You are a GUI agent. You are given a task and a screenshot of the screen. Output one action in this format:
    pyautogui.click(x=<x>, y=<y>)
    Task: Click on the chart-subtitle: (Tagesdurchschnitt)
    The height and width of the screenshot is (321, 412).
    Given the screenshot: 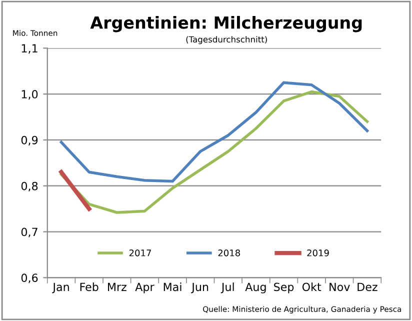 What is the action you would take?
    pyautogui.click(x=226, y=40)
    